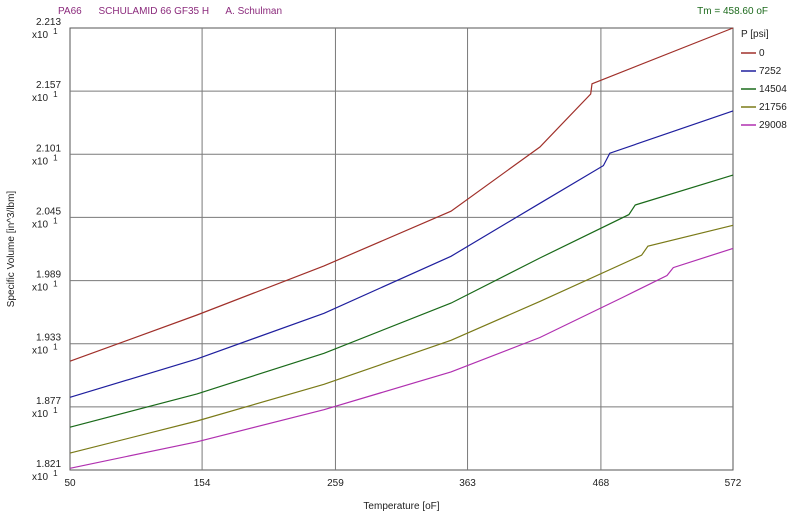 The width and height of the screenshot is (803, 527). I want to click on chart-header: PA66 SCHULAMID 66 GF35 H A. Schulman, so click(177, 11).